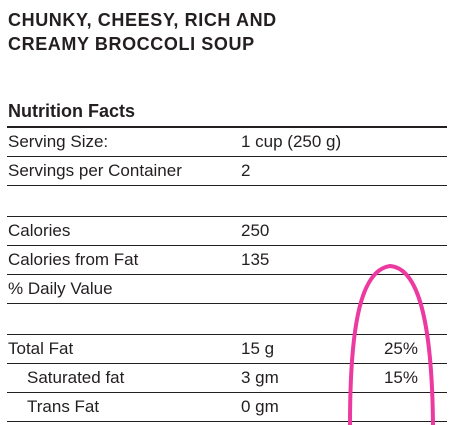 This screenshot has height=425, width=462. I want to click on row-label: Saturated fat, so click(76, 377).